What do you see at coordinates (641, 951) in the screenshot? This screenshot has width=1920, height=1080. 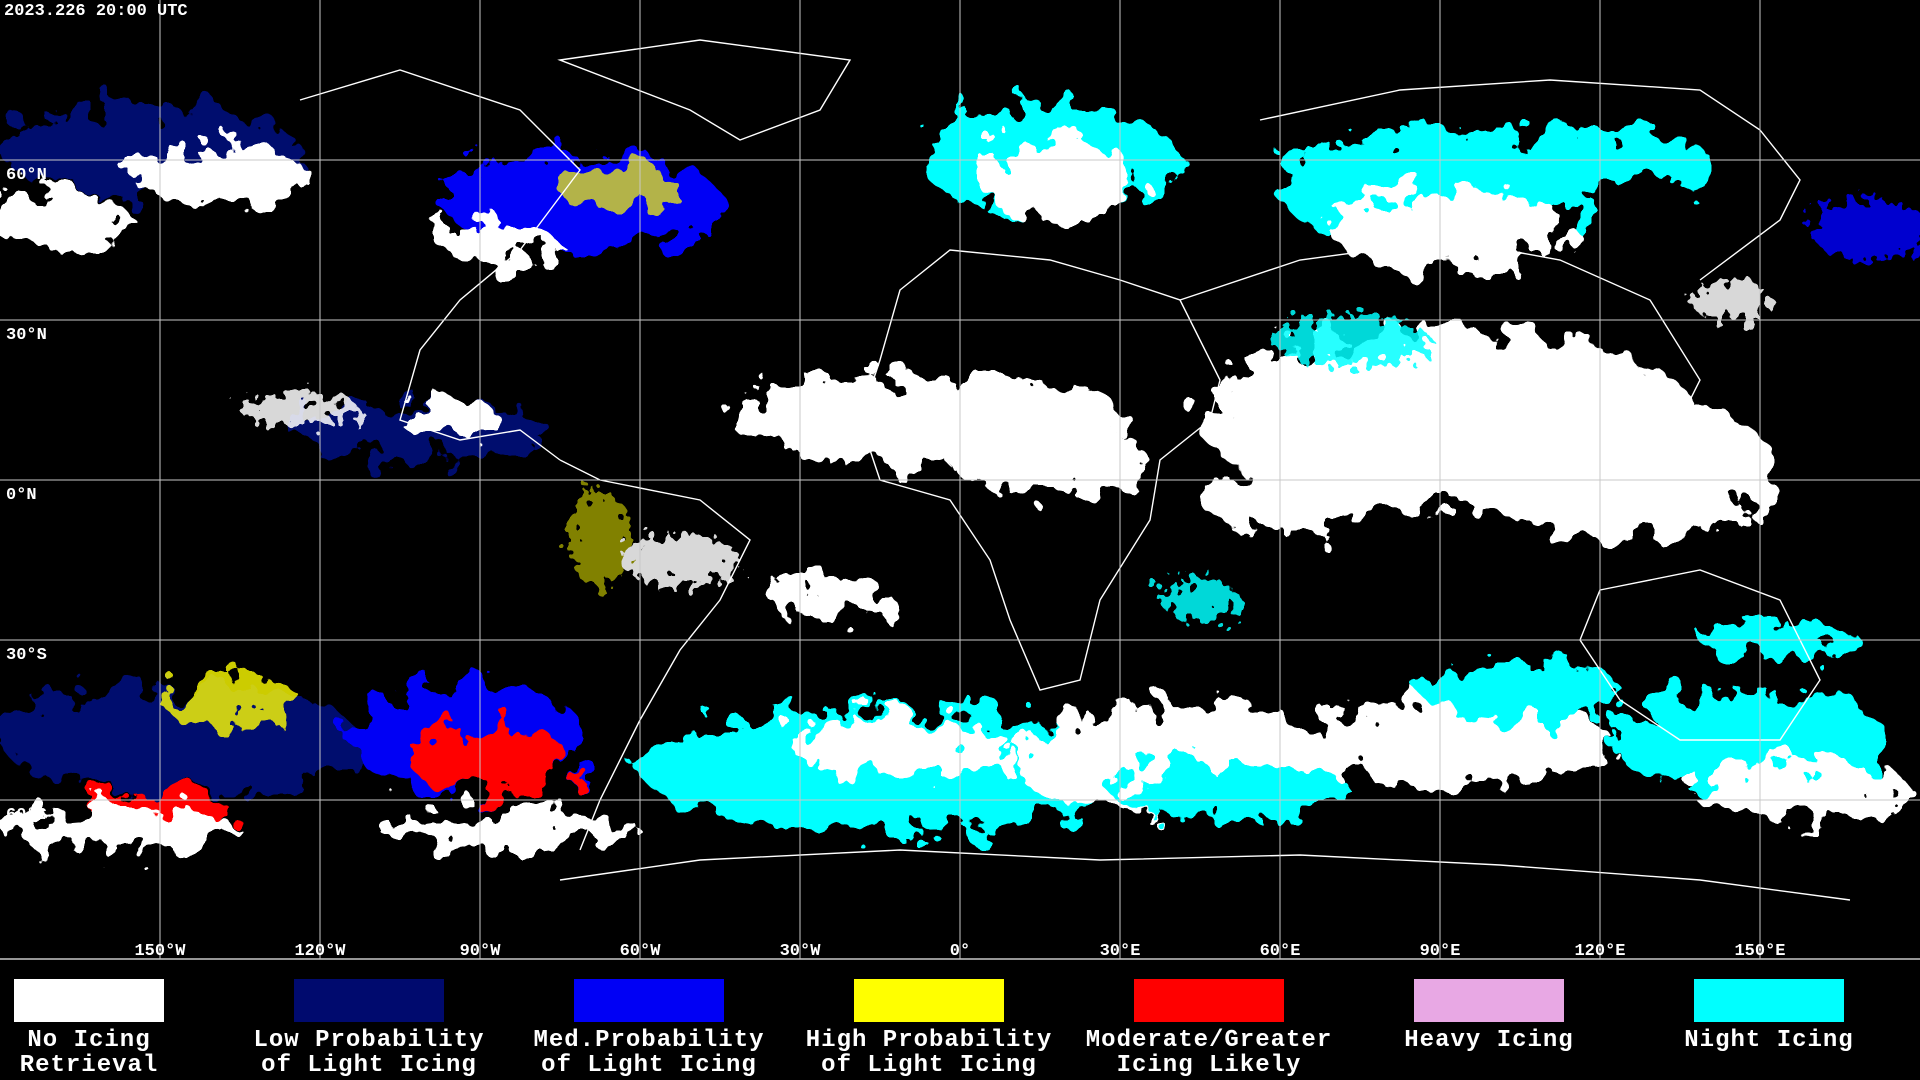 I see `lon-label: 60°W` at bounding box center [641, 951].